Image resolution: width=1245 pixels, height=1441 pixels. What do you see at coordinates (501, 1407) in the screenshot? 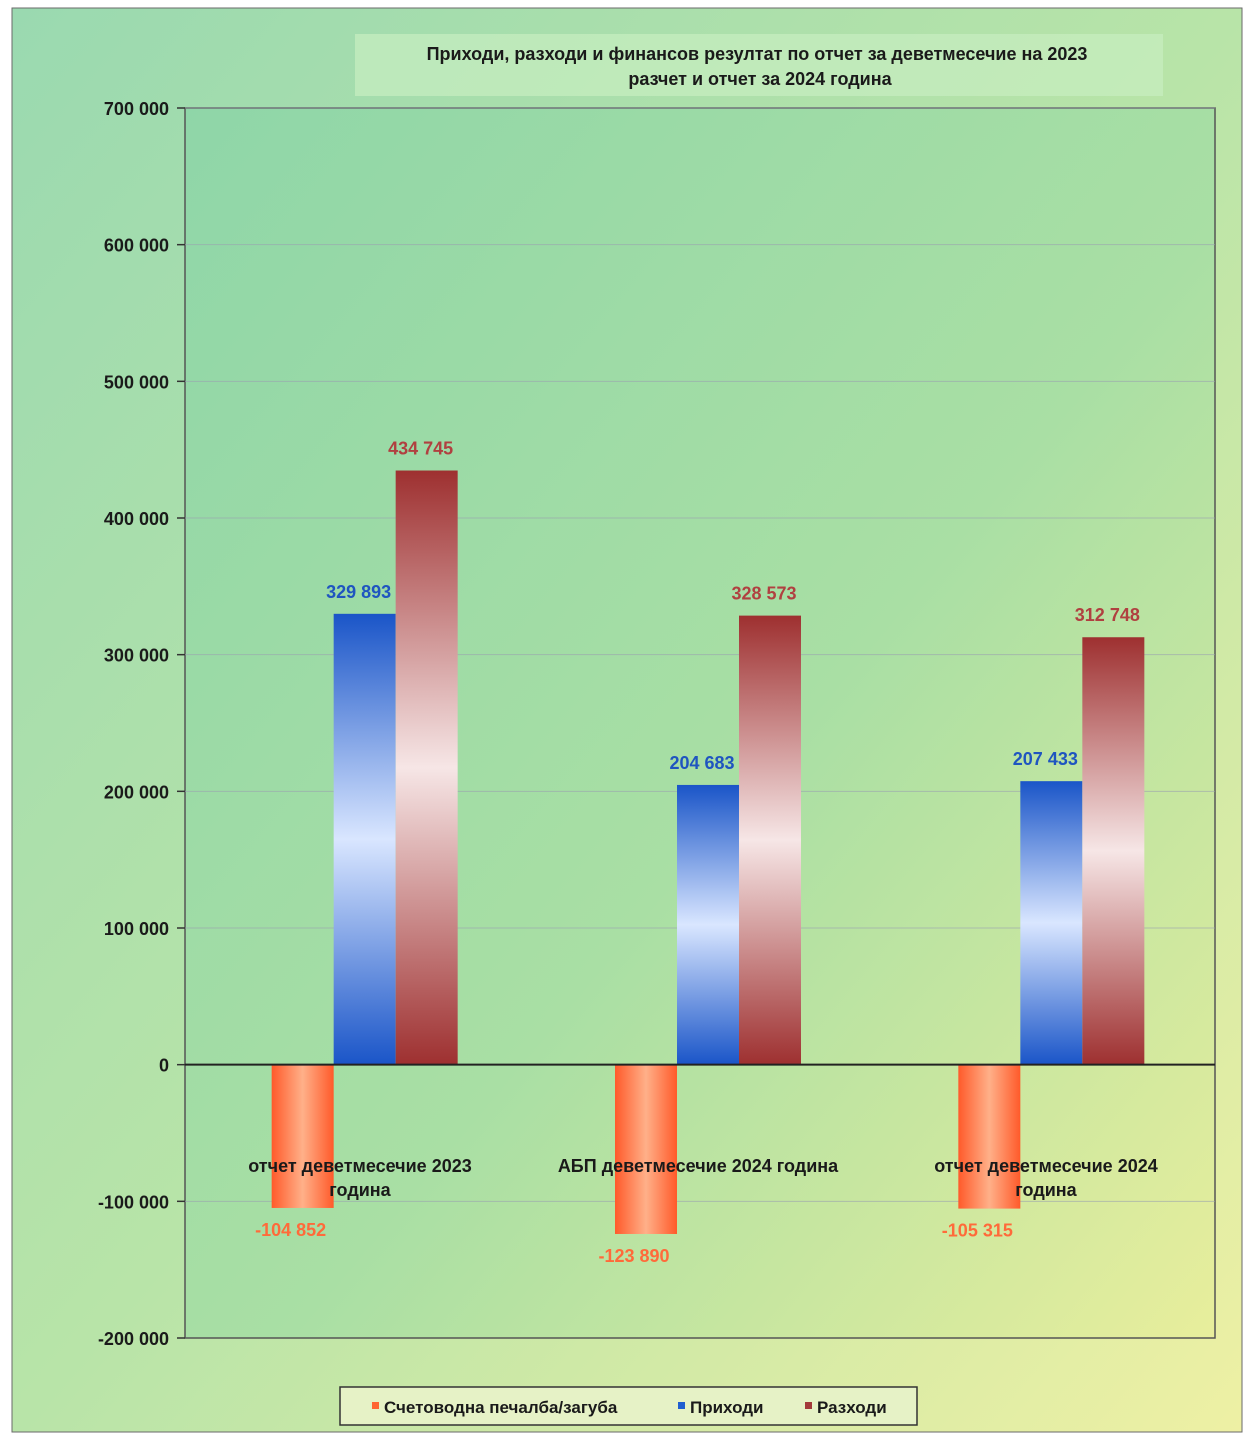
I see `legend-profit-label: Счетоводна печалба/загуба` at bounding box center [501, 1407].